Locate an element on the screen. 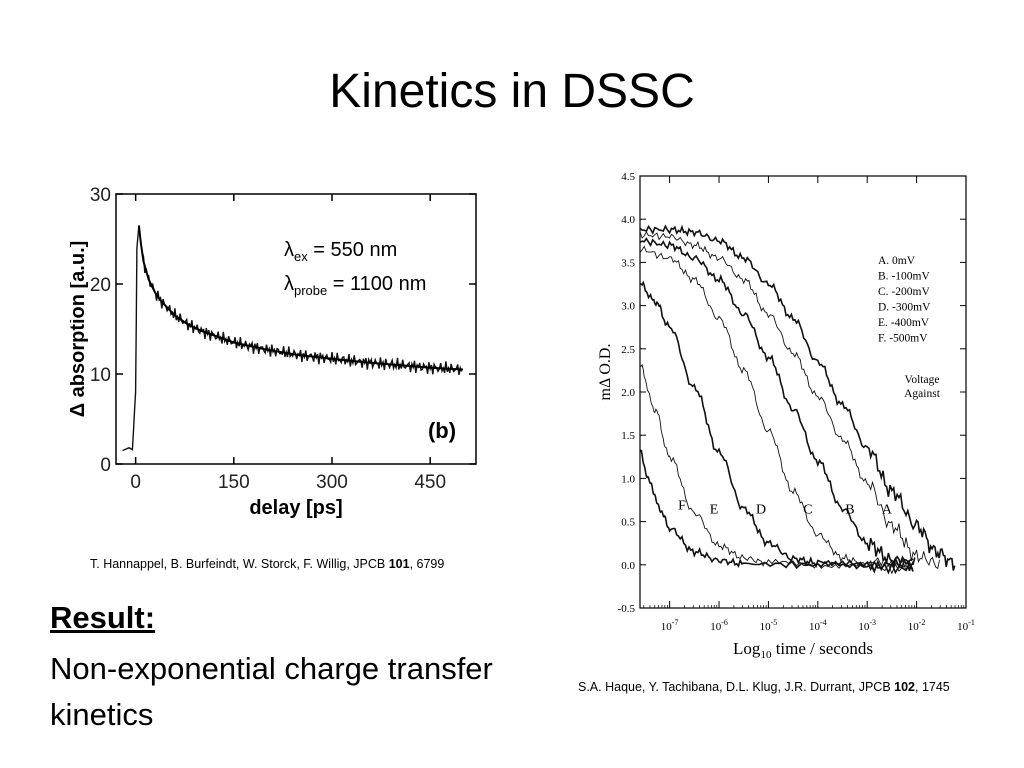 This screenshot has width=1024, height=768. series-E-line is located at coordinates (776, 427).